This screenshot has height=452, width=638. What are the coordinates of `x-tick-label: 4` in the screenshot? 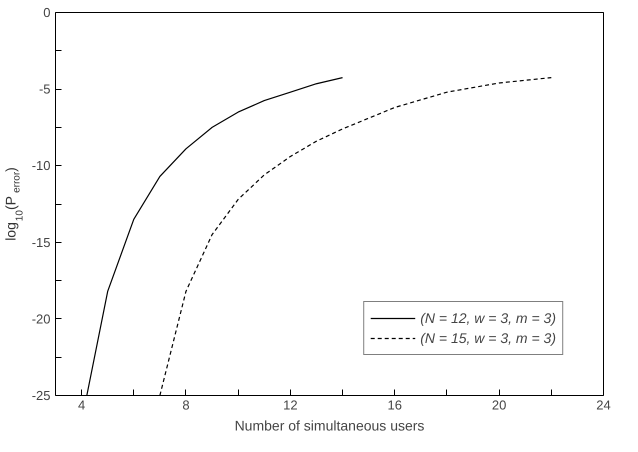 It's located at (82, 405).